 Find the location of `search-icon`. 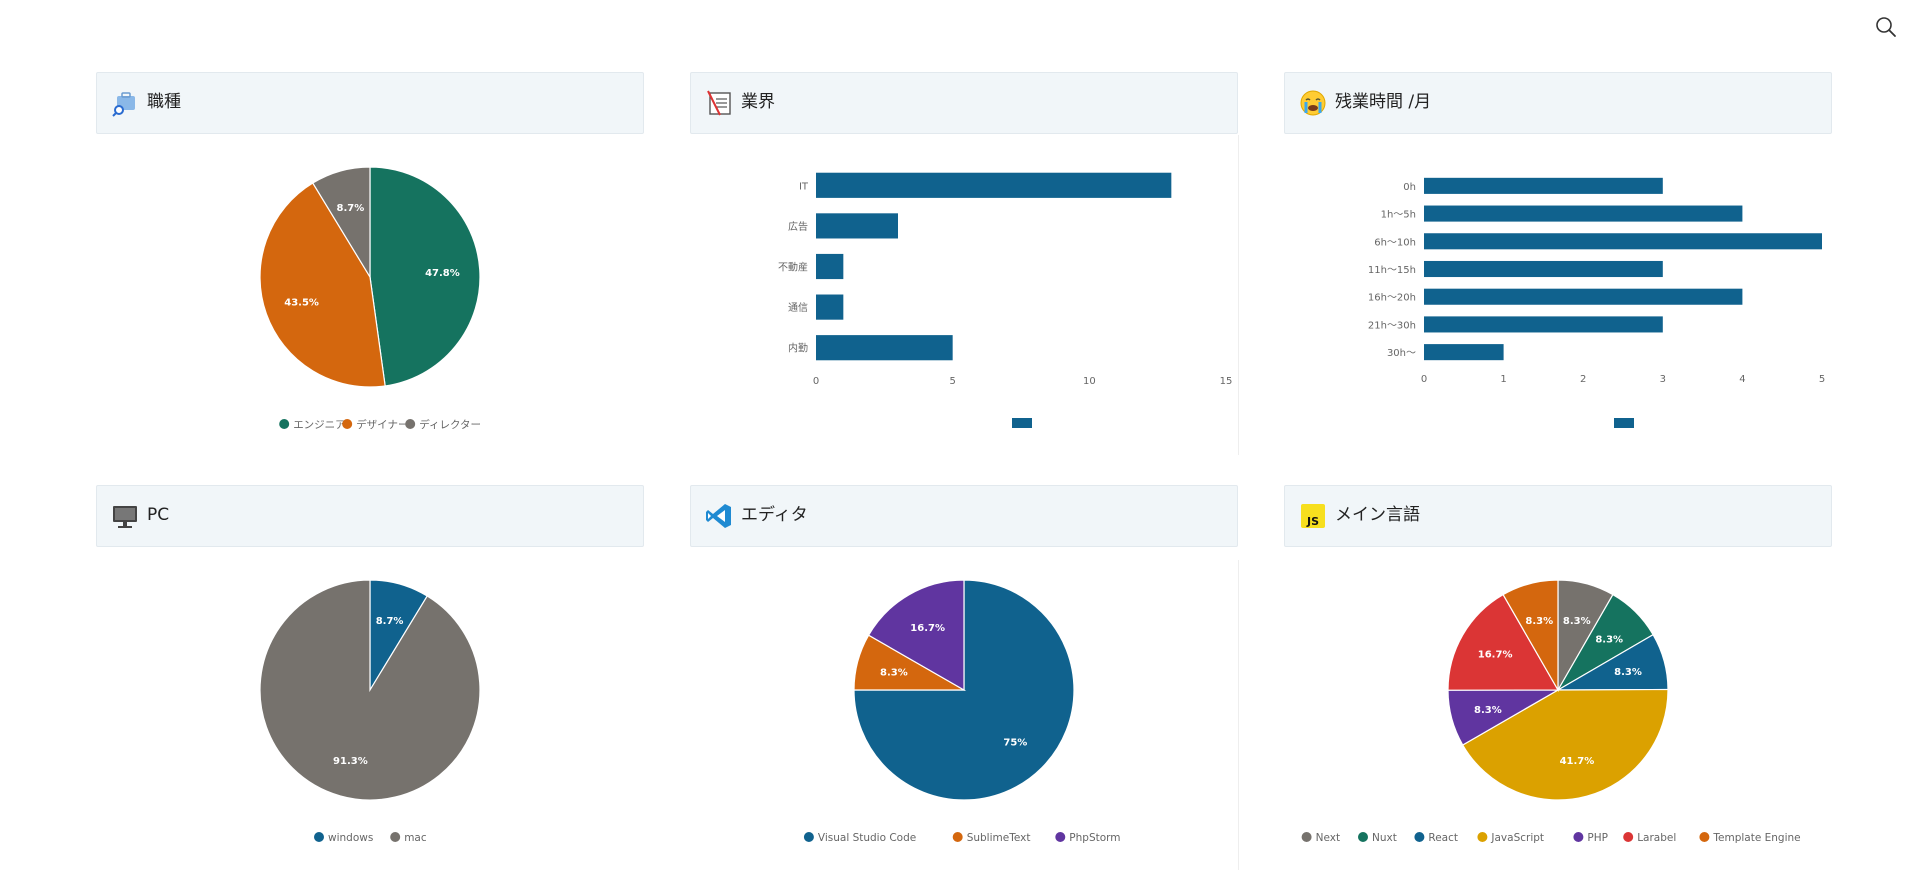

search-icon is located at coordinates (1886, 27).